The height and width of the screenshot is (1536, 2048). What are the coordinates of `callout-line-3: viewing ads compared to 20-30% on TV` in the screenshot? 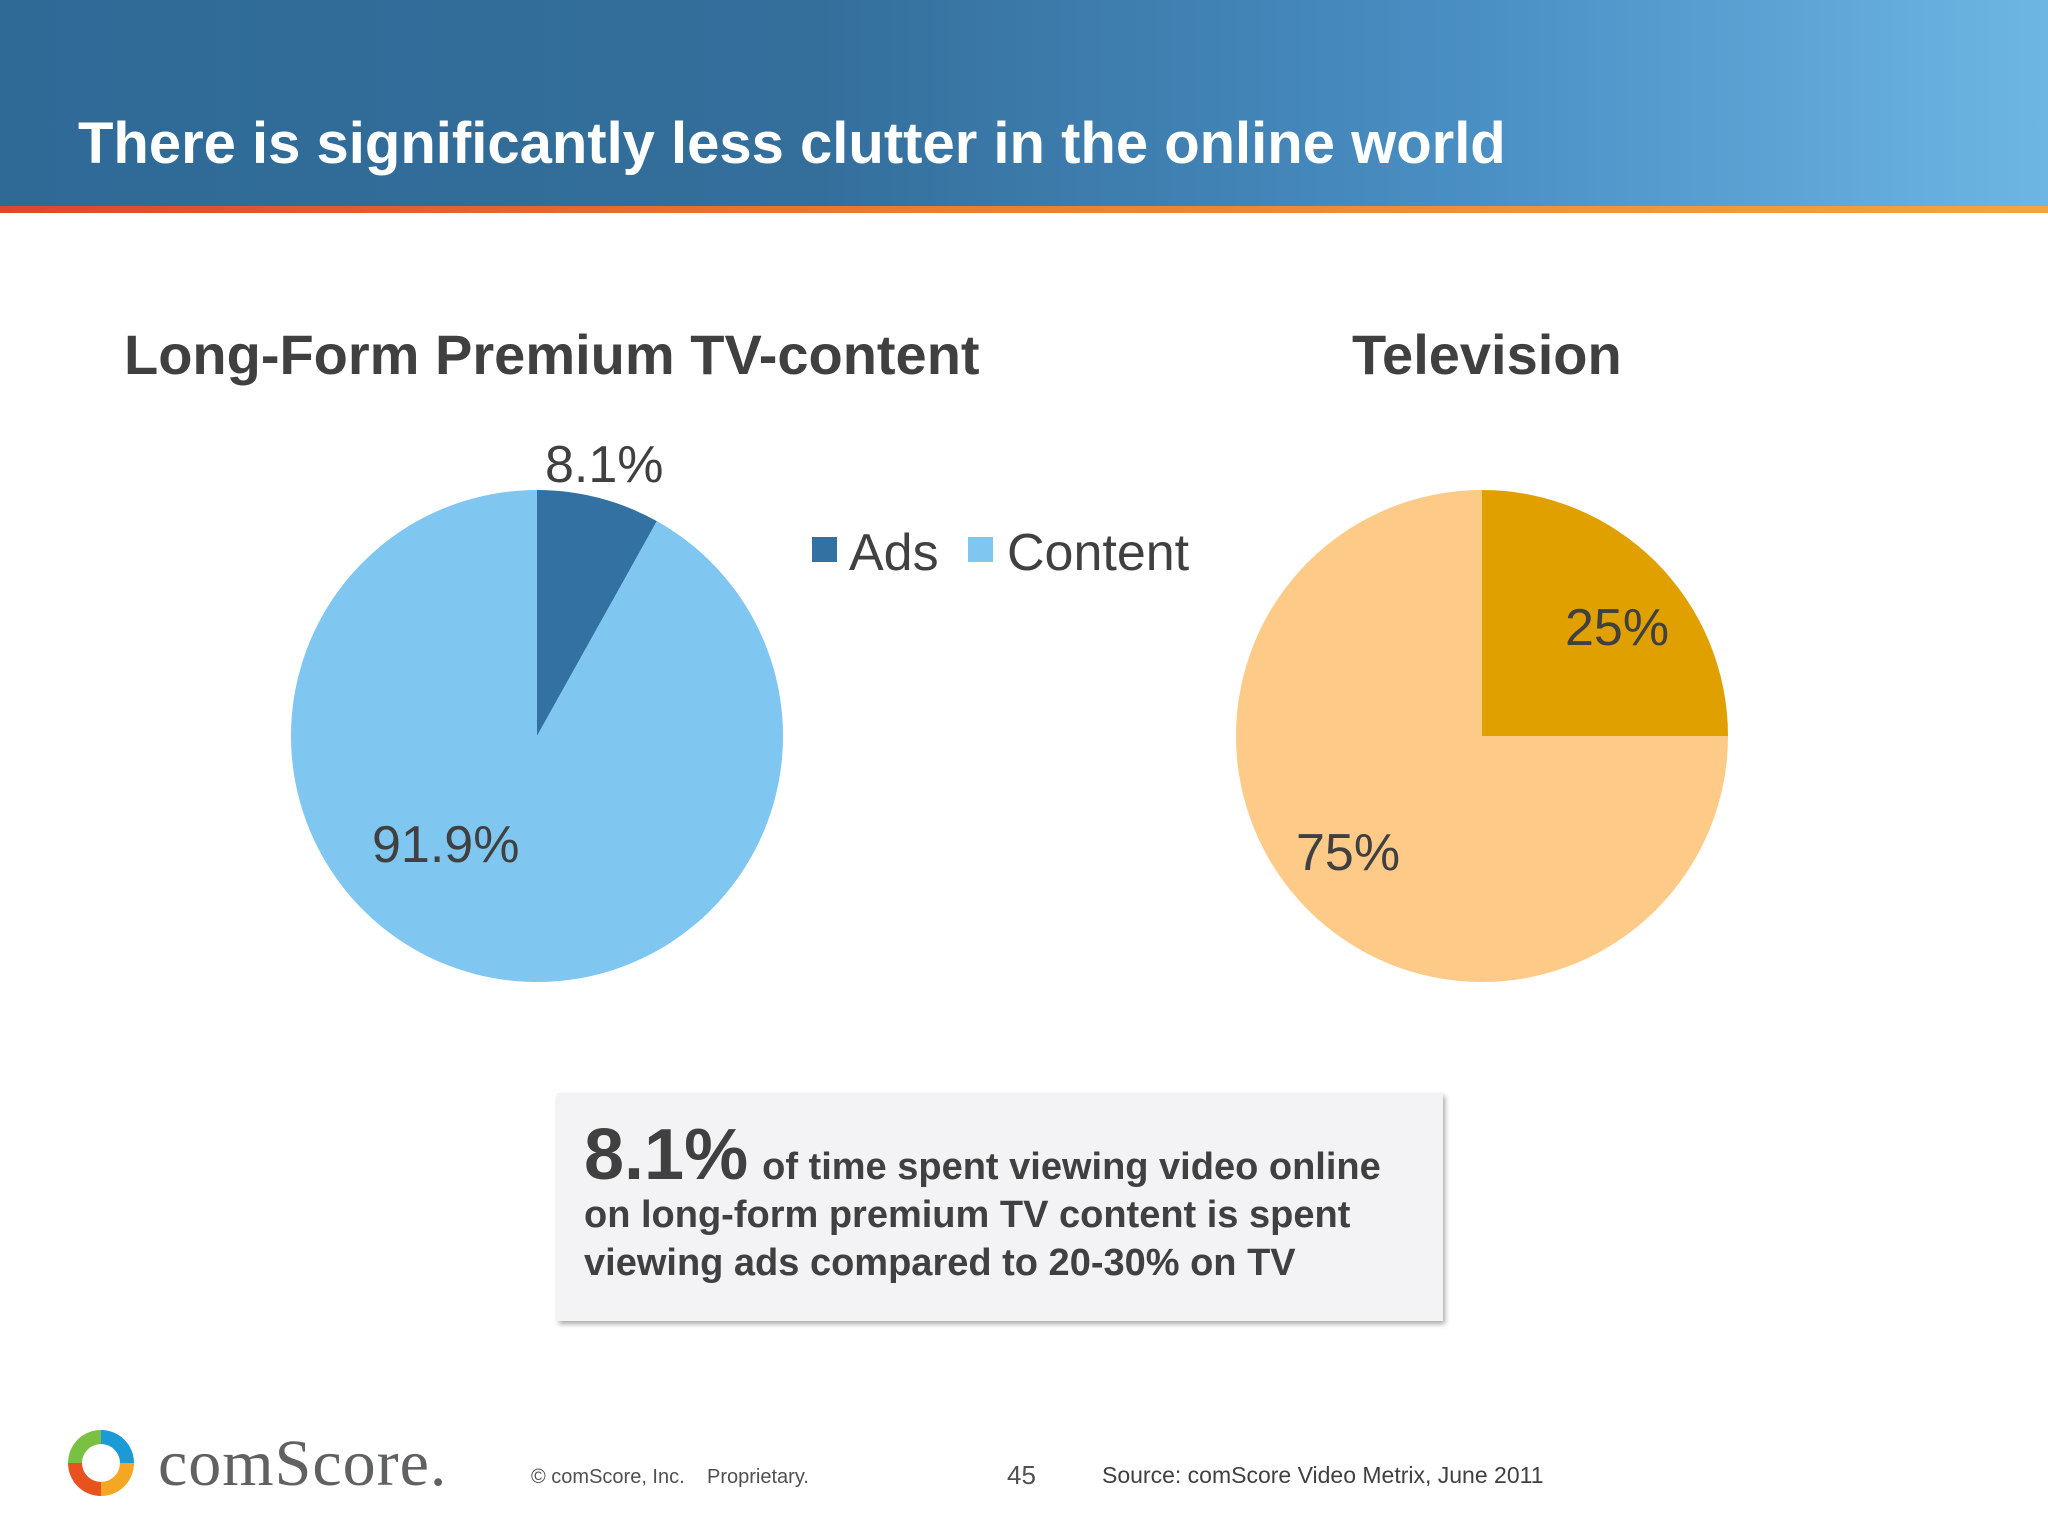 It's located at (940, 1263).